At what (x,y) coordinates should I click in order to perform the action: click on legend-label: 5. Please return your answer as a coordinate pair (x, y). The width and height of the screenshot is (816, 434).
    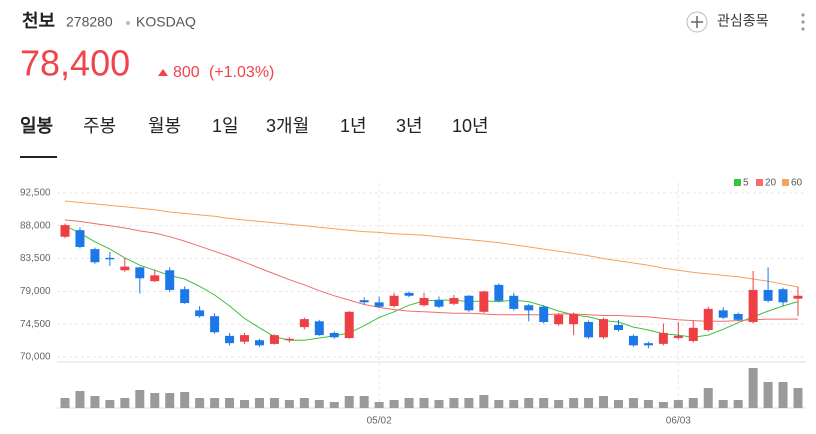
    Looking at the image, I should click on (746, 183).